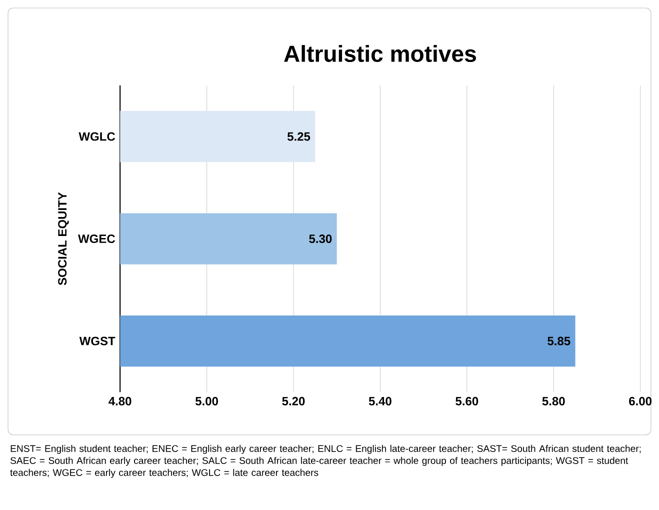 The height and width of the screenshot is (510, 659). Describe the element at coordinates (640, 401) in the screenshot. I see `x-tick-label: 6.00` at that location.